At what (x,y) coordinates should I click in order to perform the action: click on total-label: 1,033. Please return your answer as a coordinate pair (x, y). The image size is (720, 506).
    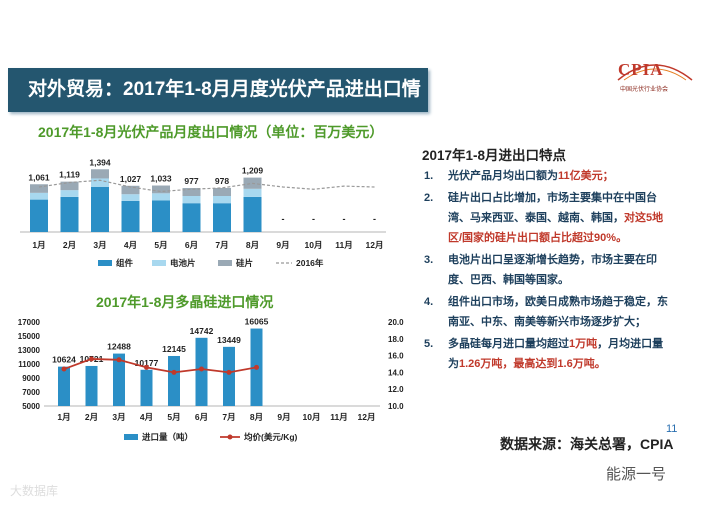
    Looking at the image, I should click on (161, 179).